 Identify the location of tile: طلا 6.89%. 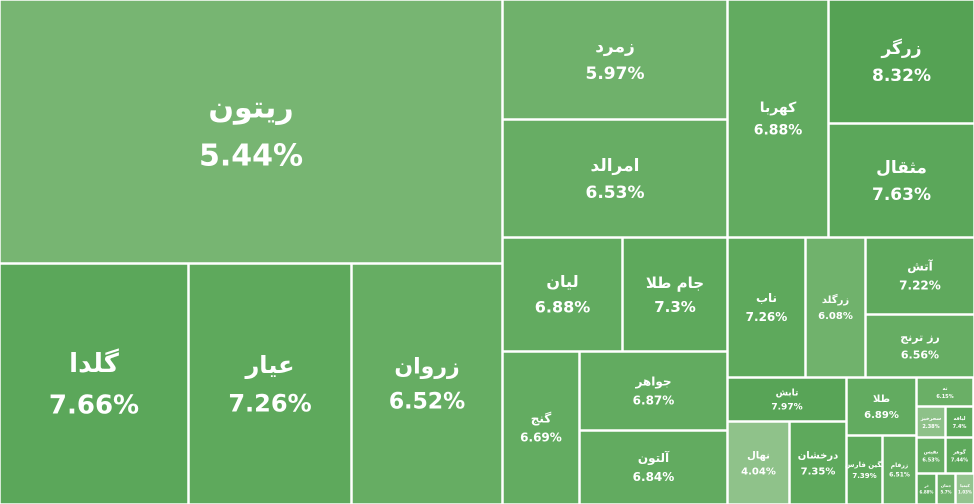
(881, 406).